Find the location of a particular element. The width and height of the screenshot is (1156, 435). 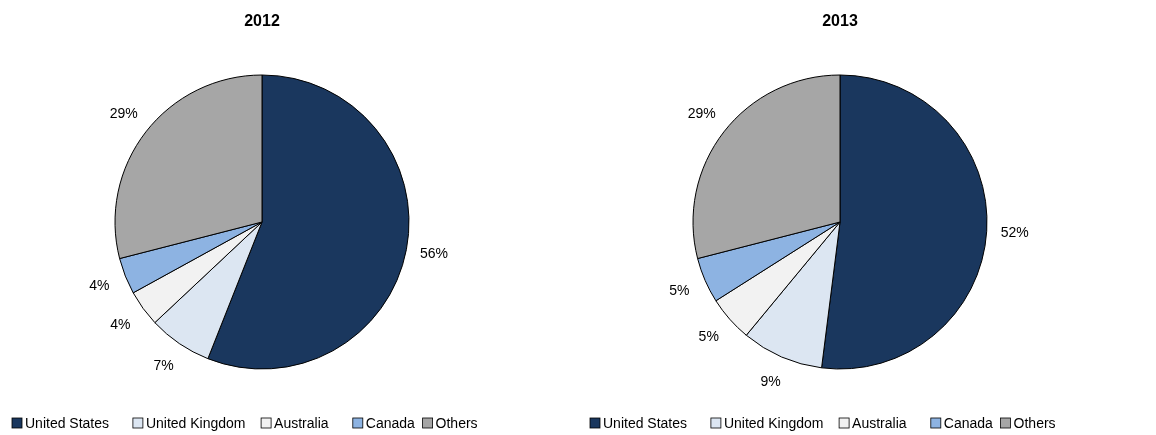

data-label: 7% is located at coordinates (163, 365).